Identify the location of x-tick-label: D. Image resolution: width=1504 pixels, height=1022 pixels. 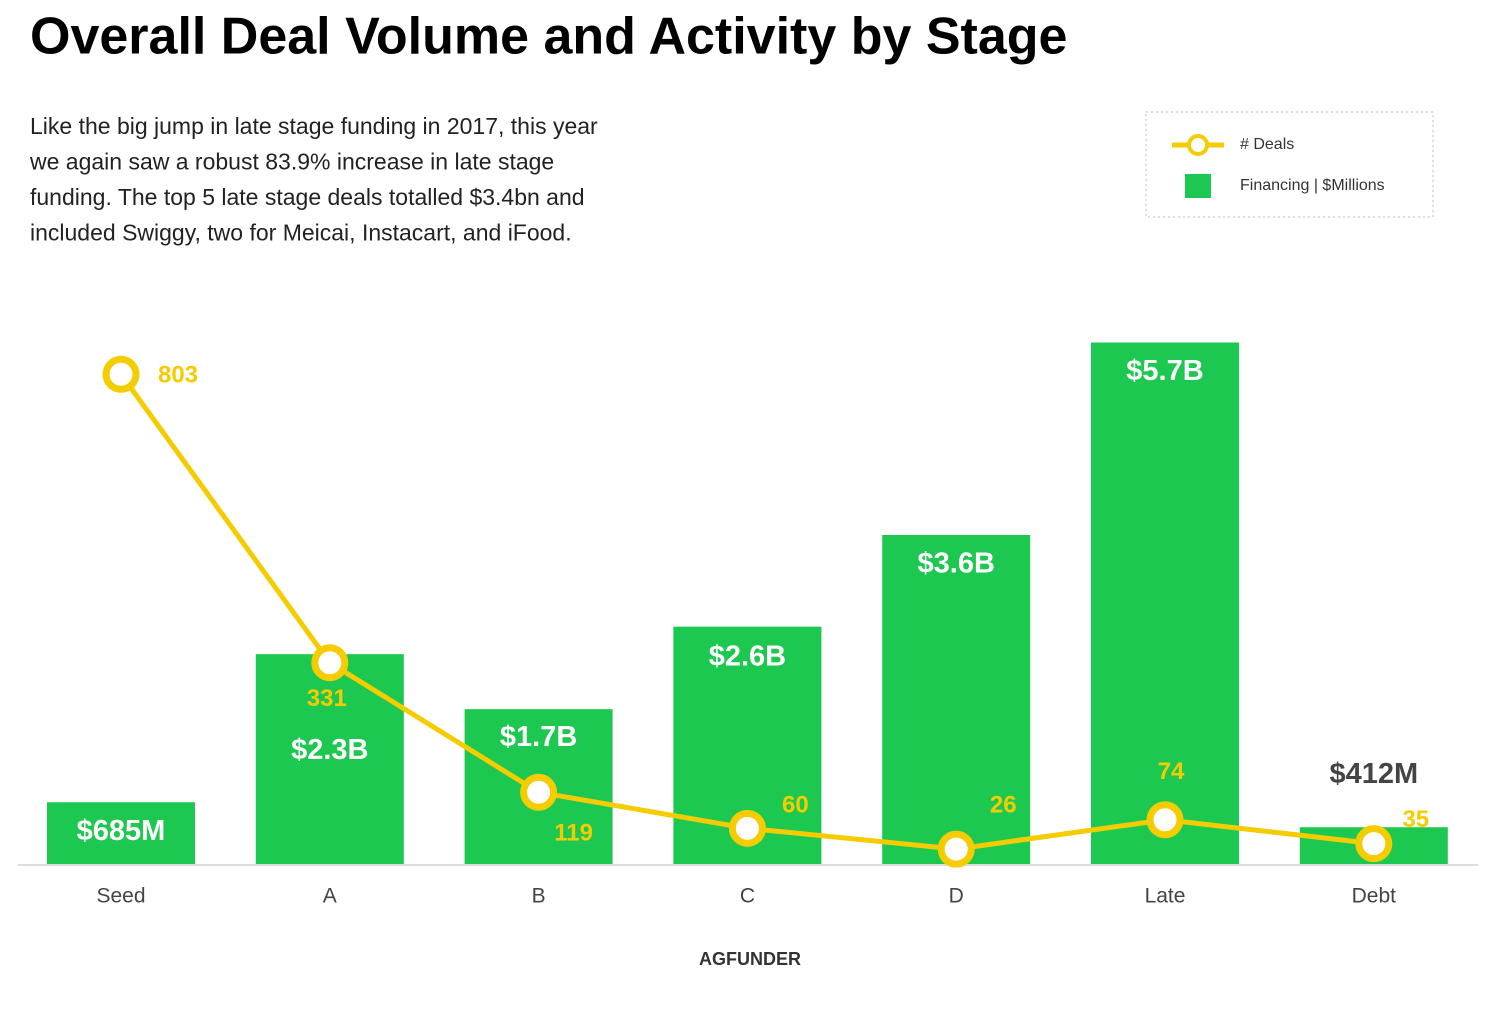
(956, 896).